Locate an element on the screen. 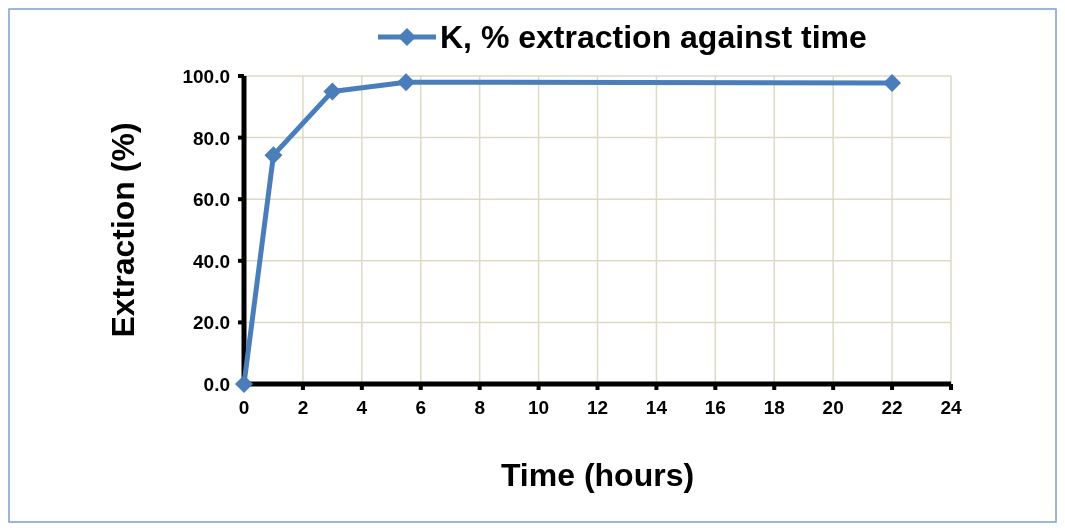 The height and width of the screenshot is (531, 1065). x-tick-label: 10 is located at coordinates (539, 407).